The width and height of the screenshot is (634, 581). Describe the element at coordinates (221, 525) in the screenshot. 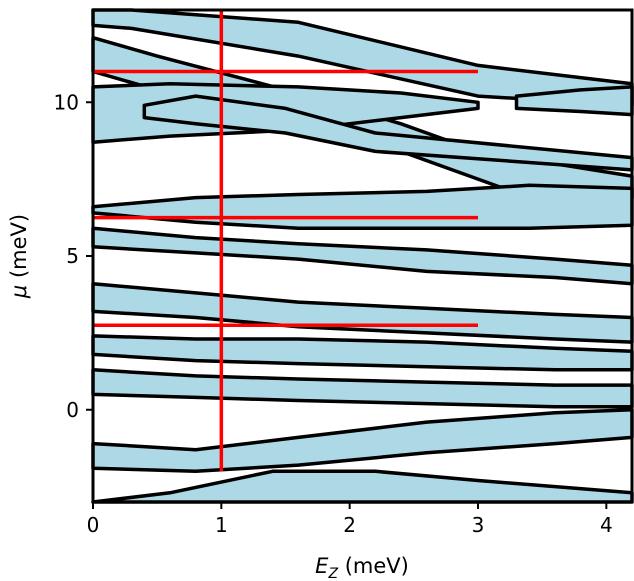

I see `x-tick-label: 1` at that location.